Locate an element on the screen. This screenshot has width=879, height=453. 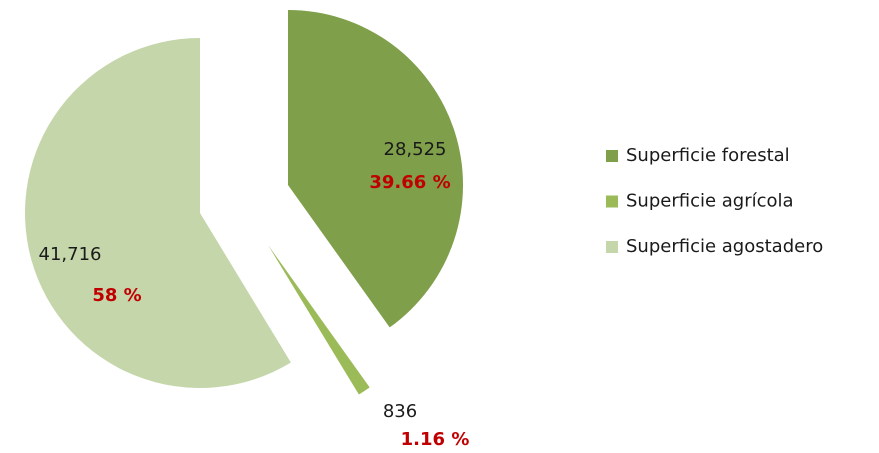
legend-label: Superficie forestal is located at coordinates (708, 155).